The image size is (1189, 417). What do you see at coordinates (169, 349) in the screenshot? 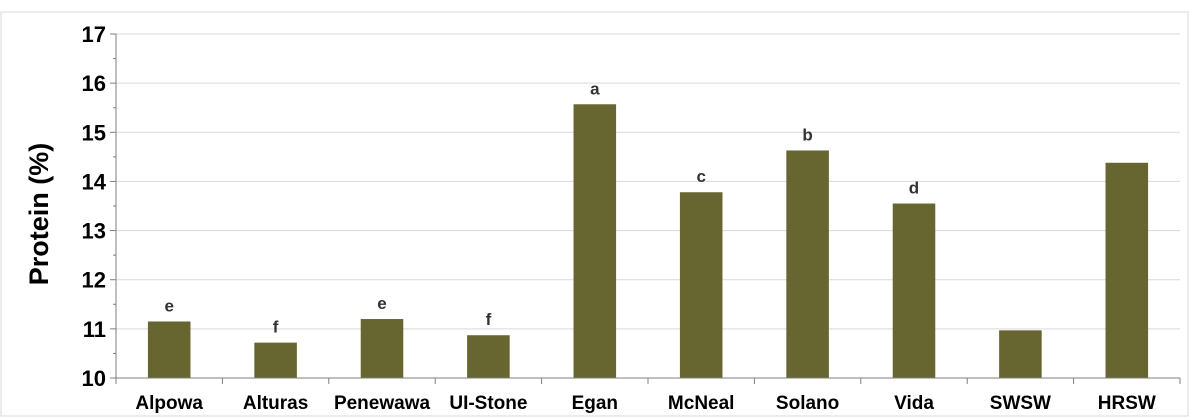
I see `bar-alpowa` at bounding box center [169, 349].